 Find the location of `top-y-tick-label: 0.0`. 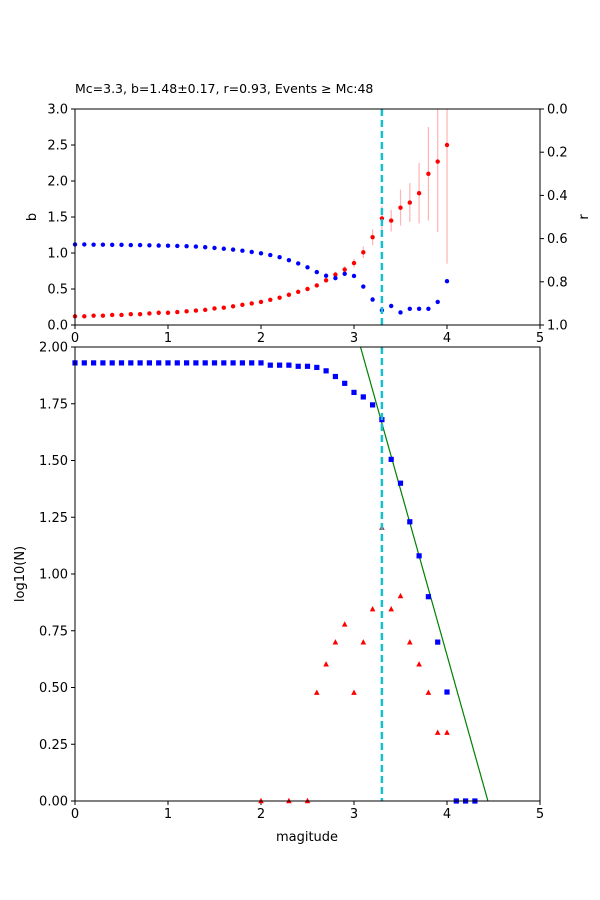

top-y-tick-label: 0.0 is located at coordinates (57, 326).